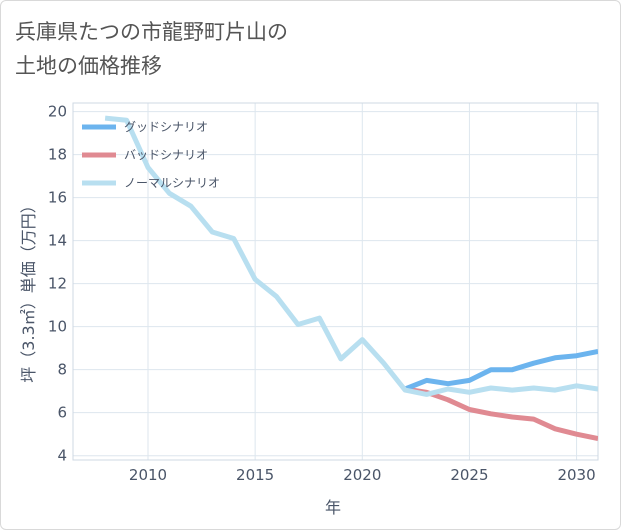 This screenshot has height=530, width=621. I want to click on series-line-good, so click(501, 370).